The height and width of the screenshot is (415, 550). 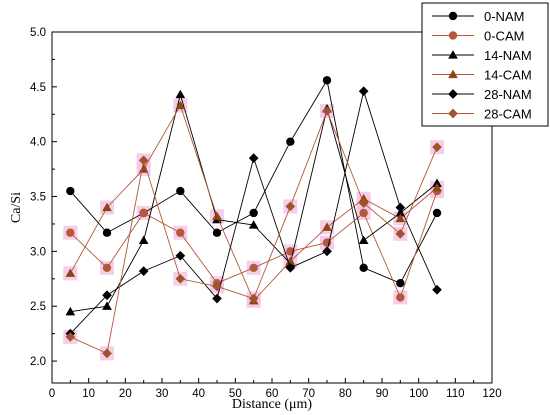 What do you see at coordinates (52, 394) in the screenshot?
I see `x-tick-label: 0` at bounding box center [52, 394].